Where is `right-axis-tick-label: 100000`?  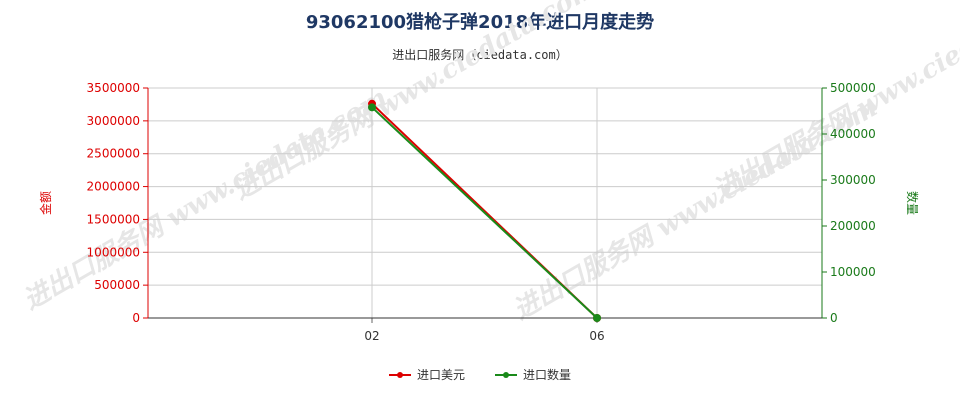
right-axis-tick-label: 100000 is located at coordinates (853, 272).